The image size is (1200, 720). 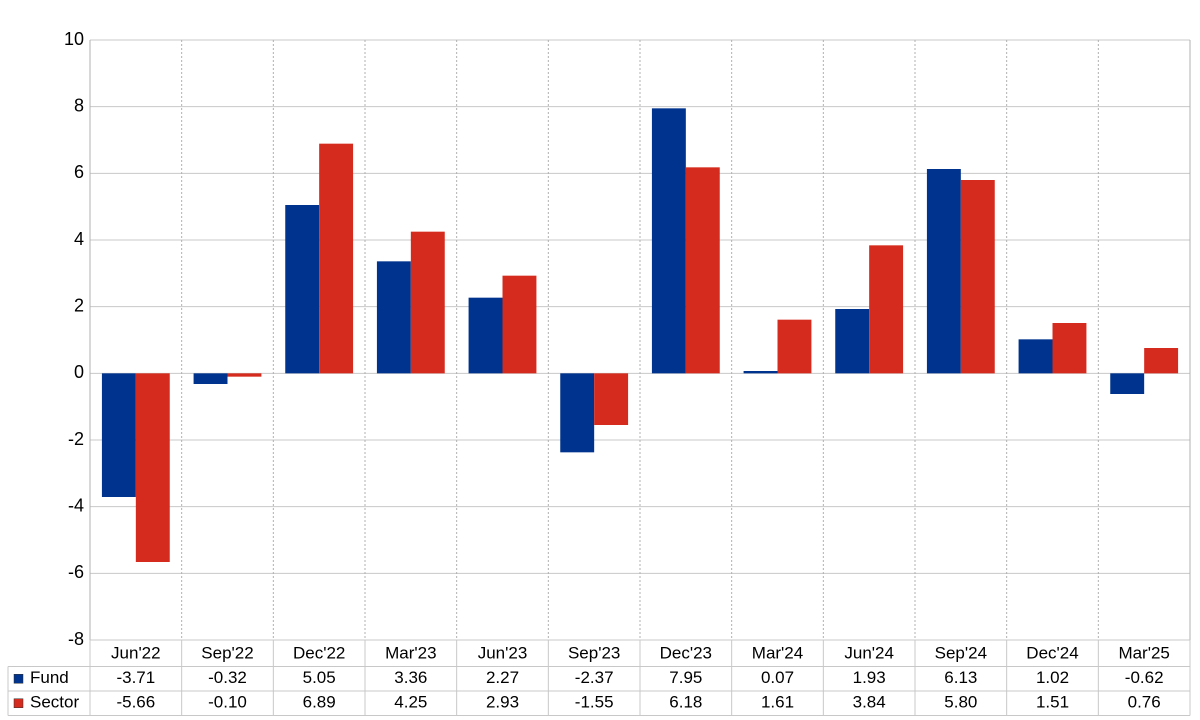 What do you see at coordinates (685, 702) in the screenshot?
I see `table-value: 6.18` at bounding box center [685, 702].